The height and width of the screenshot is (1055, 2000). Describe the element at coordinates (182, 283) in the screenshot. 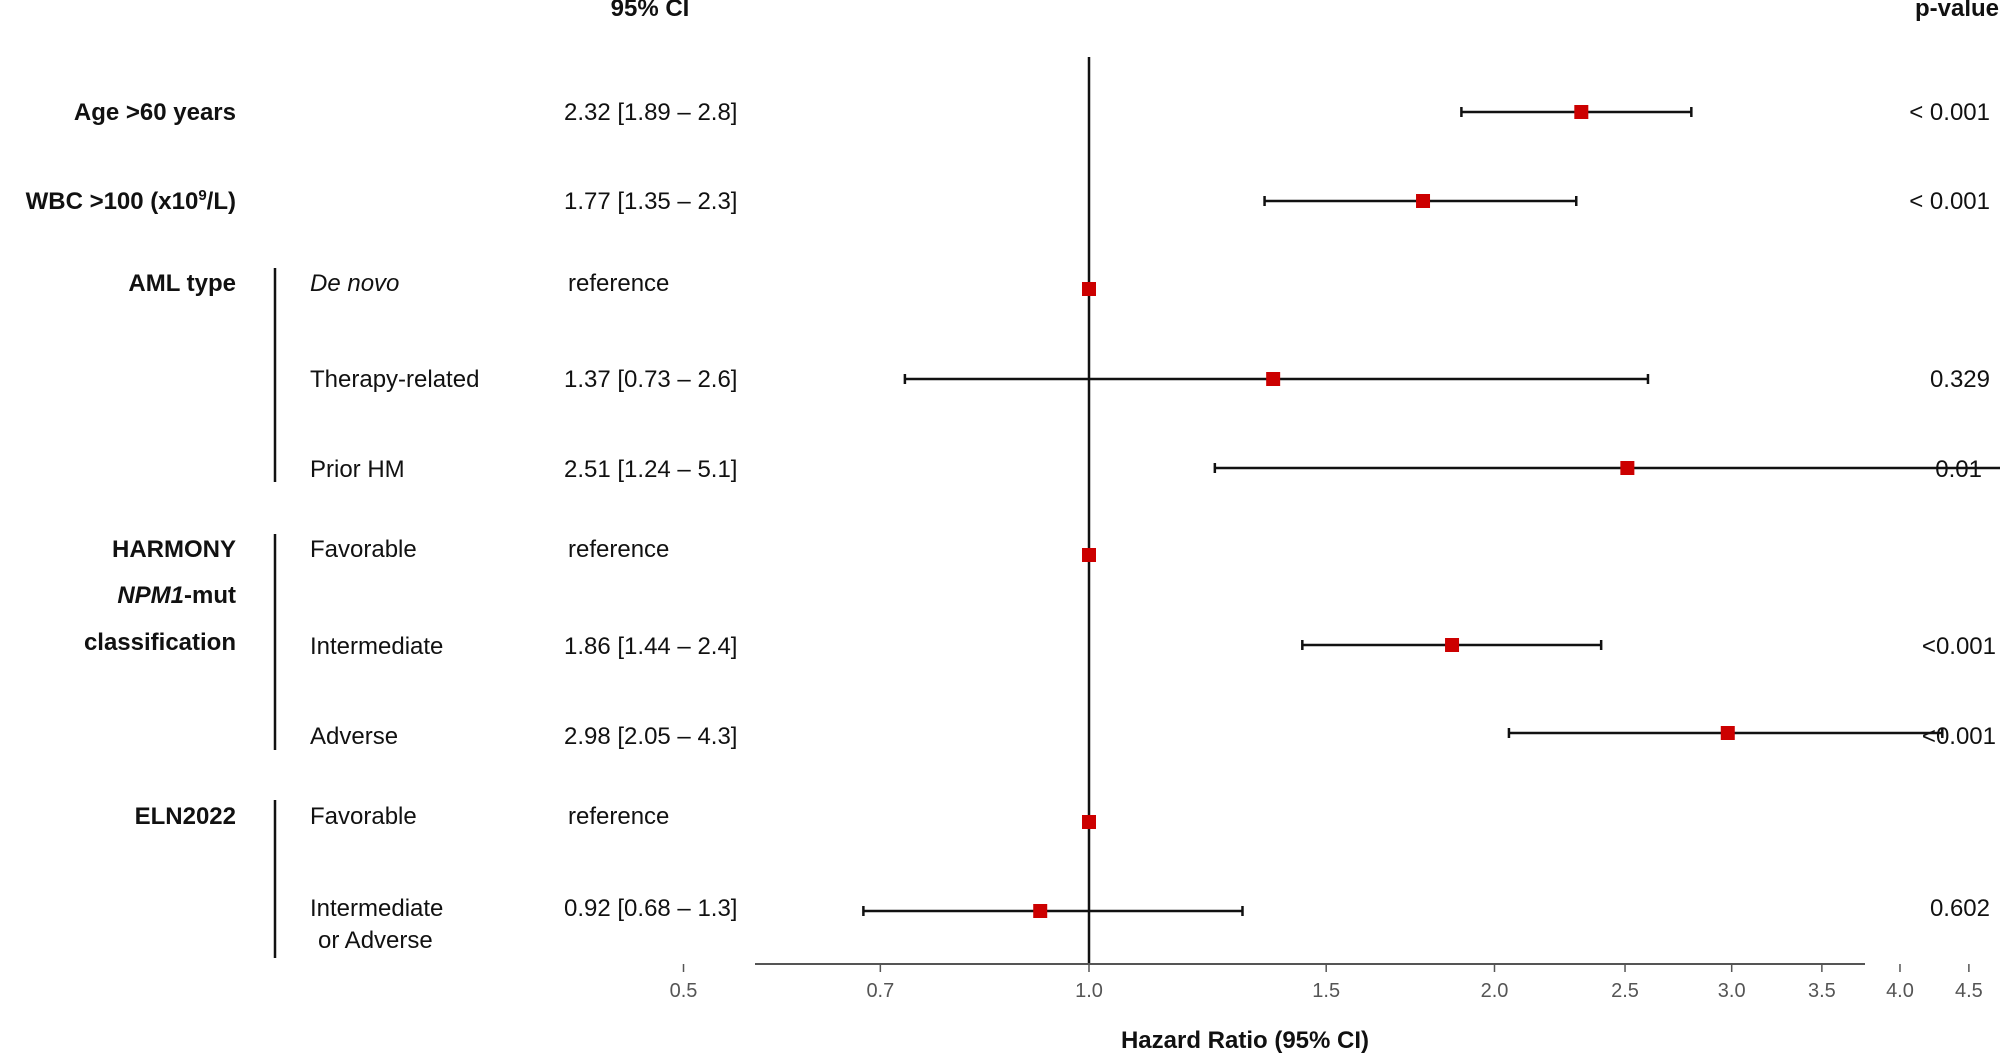

I see `group-label-aml-type: AML type` at that location.